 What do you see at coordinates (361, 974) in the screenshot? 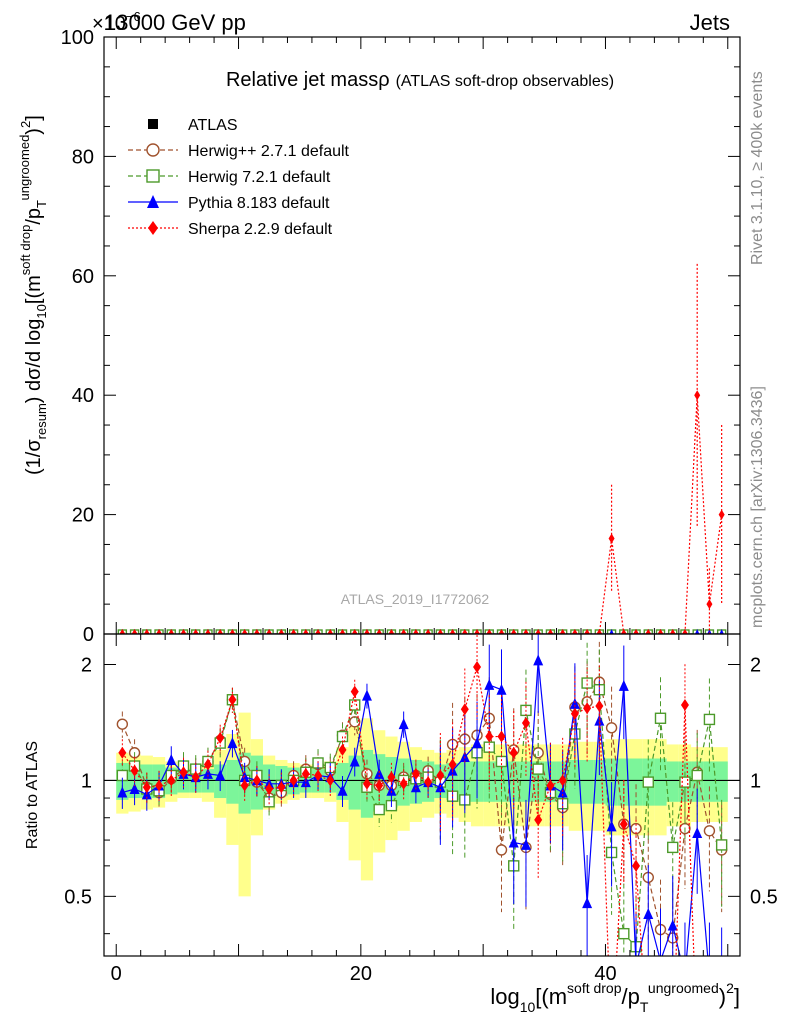
I see `x-tick-label: 20` at bounding box center [361, 974].